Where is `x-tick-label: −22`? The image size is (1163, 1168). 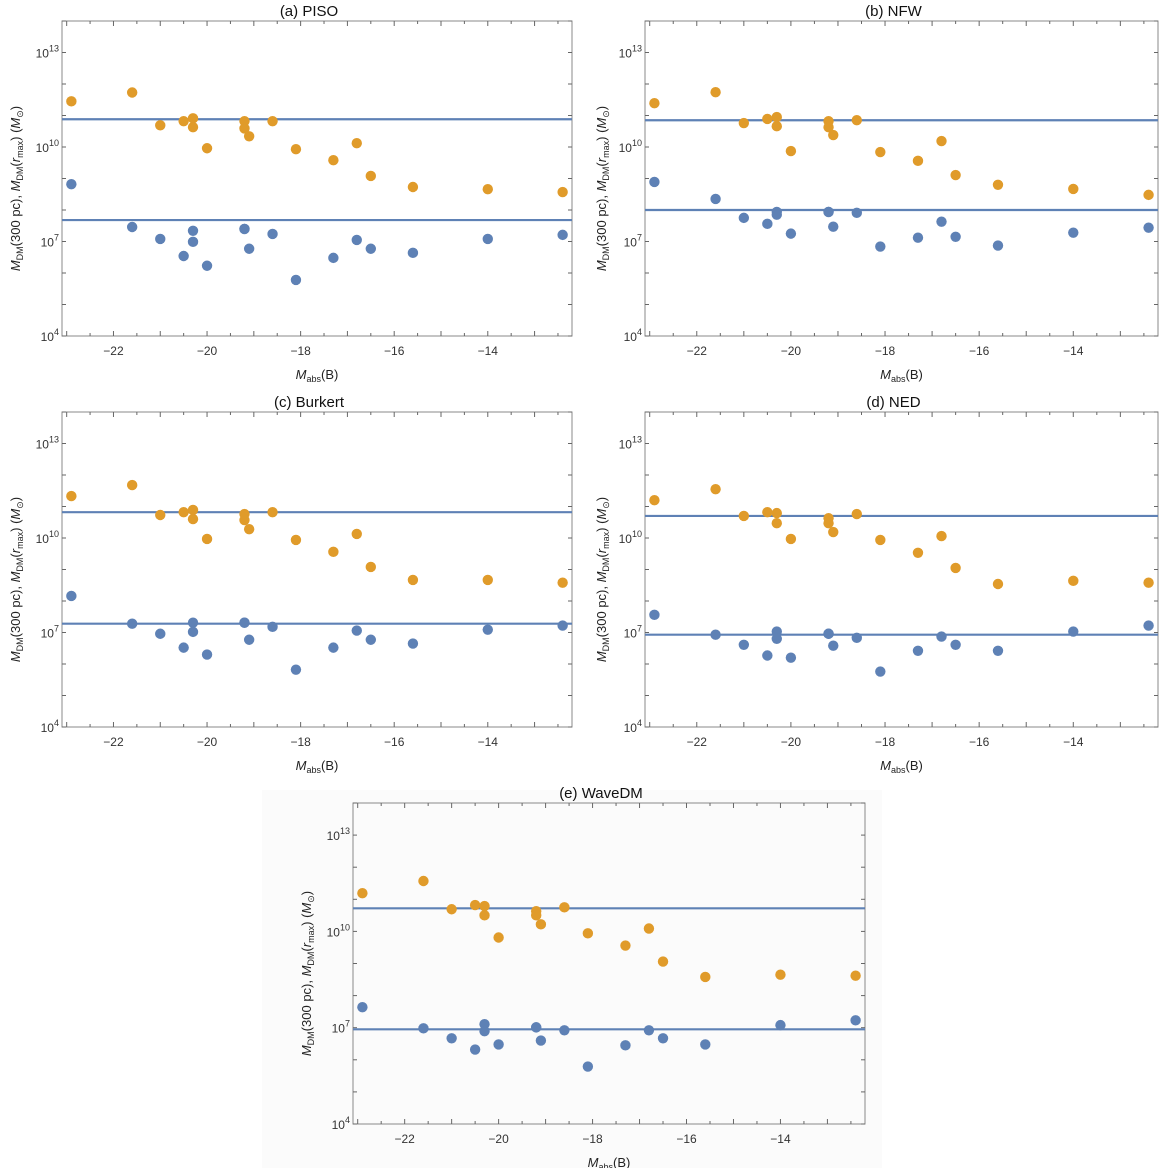
x-tick-label: −22 is located at coordinates (697, 351).